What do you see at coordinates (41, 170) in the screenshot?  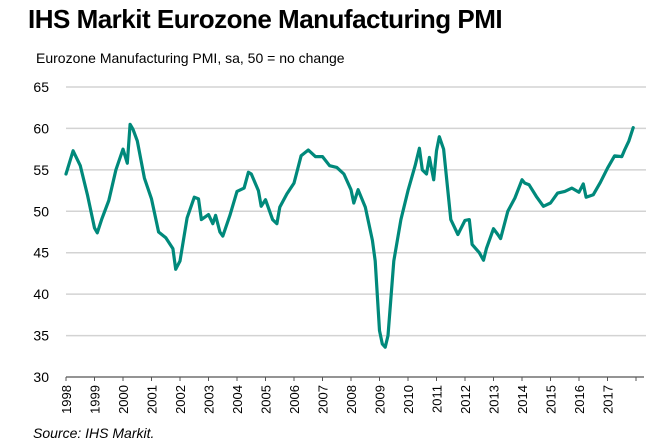 I see `y-tick-label: 55` at bounding box center [41, 170].